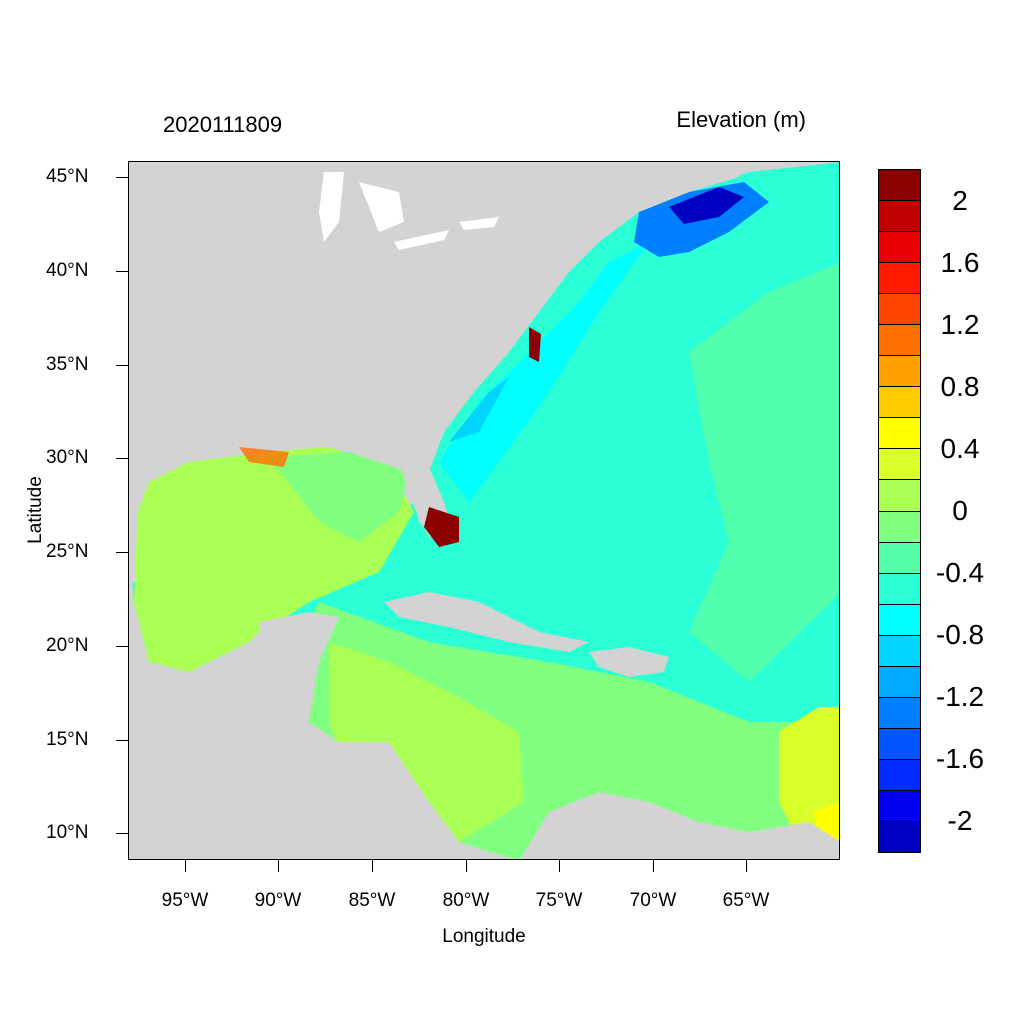 Image resolution: width=1024 pixels, height=1024 pixels. I want to click on lon-tick-label: 65°W, so click(746, 900).